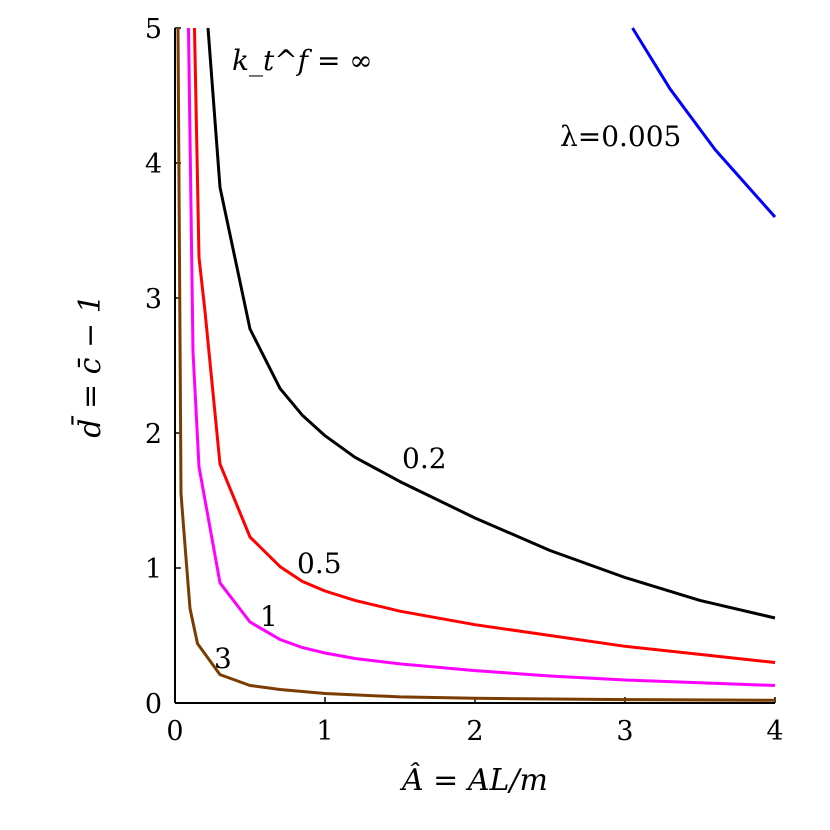 The image size is (830, 830). Describe the element at coordinates (620, 136) in the screenshot. I see `curve-label-lambda: λ=0.005` at that location.